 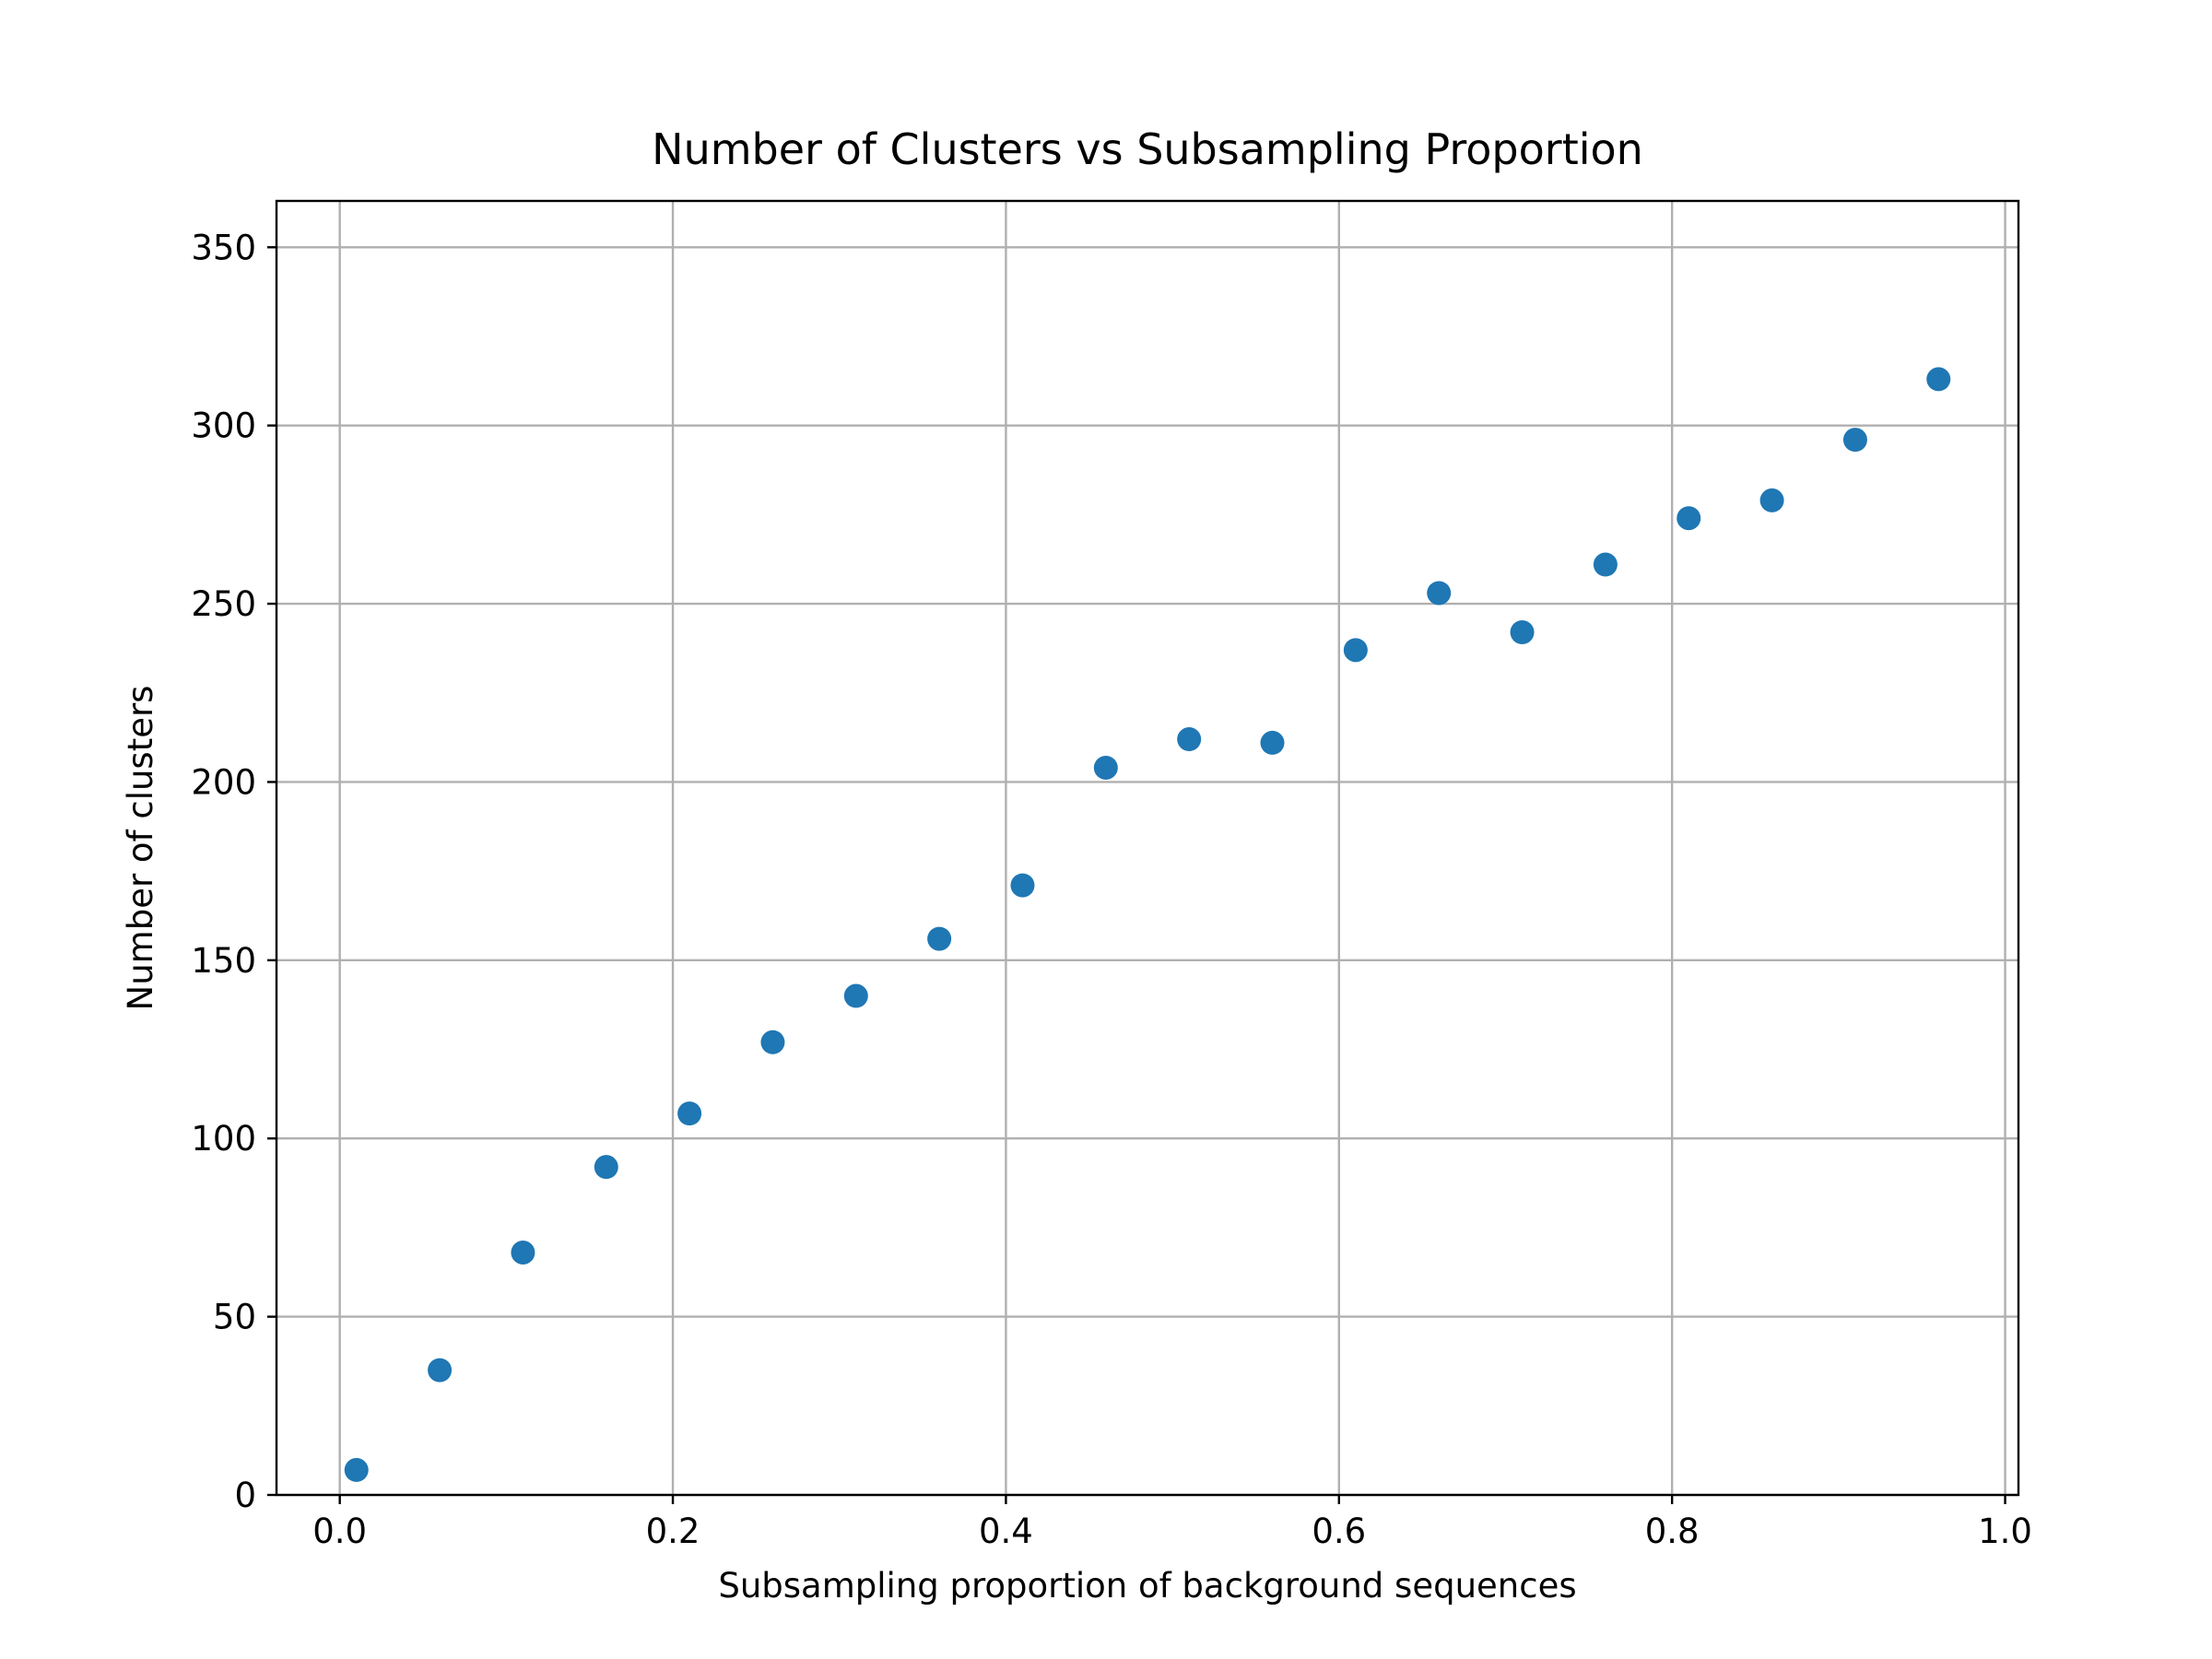 I want to click on y-tick-label: 150, so click(x=223, y=961).